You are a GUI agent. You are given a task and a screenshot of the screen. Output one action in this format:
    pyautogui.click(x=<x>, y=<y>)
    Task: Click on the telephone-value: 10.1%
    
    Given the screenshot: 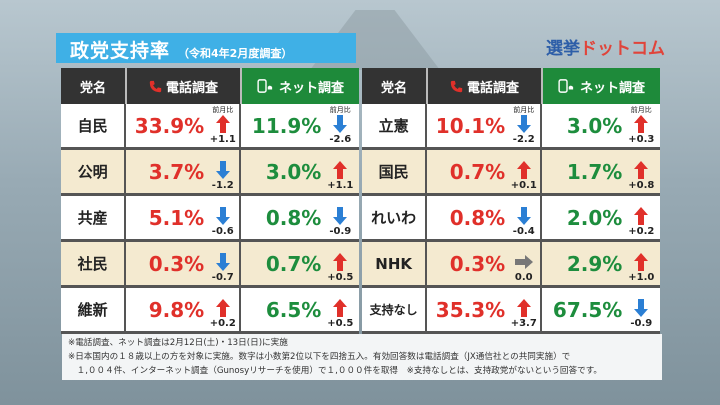 What is the action you would take?
    pyautogui.click(x=470, y=125)
    